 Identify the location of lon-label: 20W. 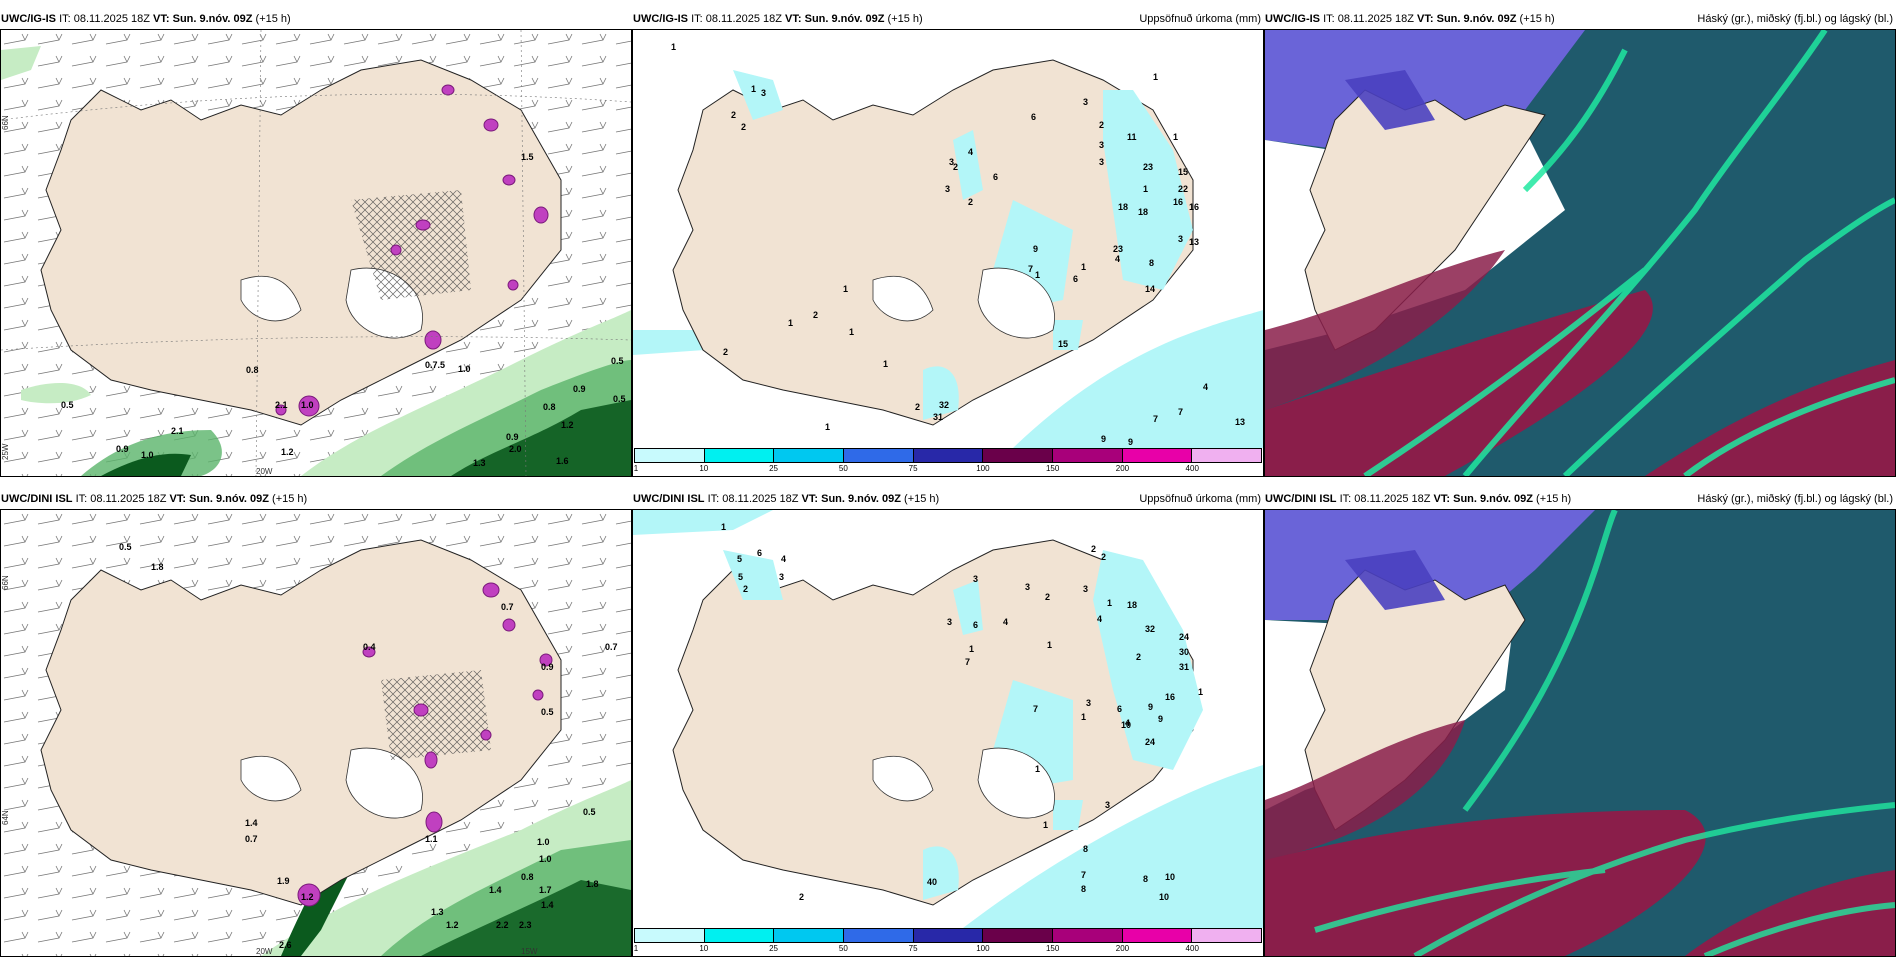
(264, 471).